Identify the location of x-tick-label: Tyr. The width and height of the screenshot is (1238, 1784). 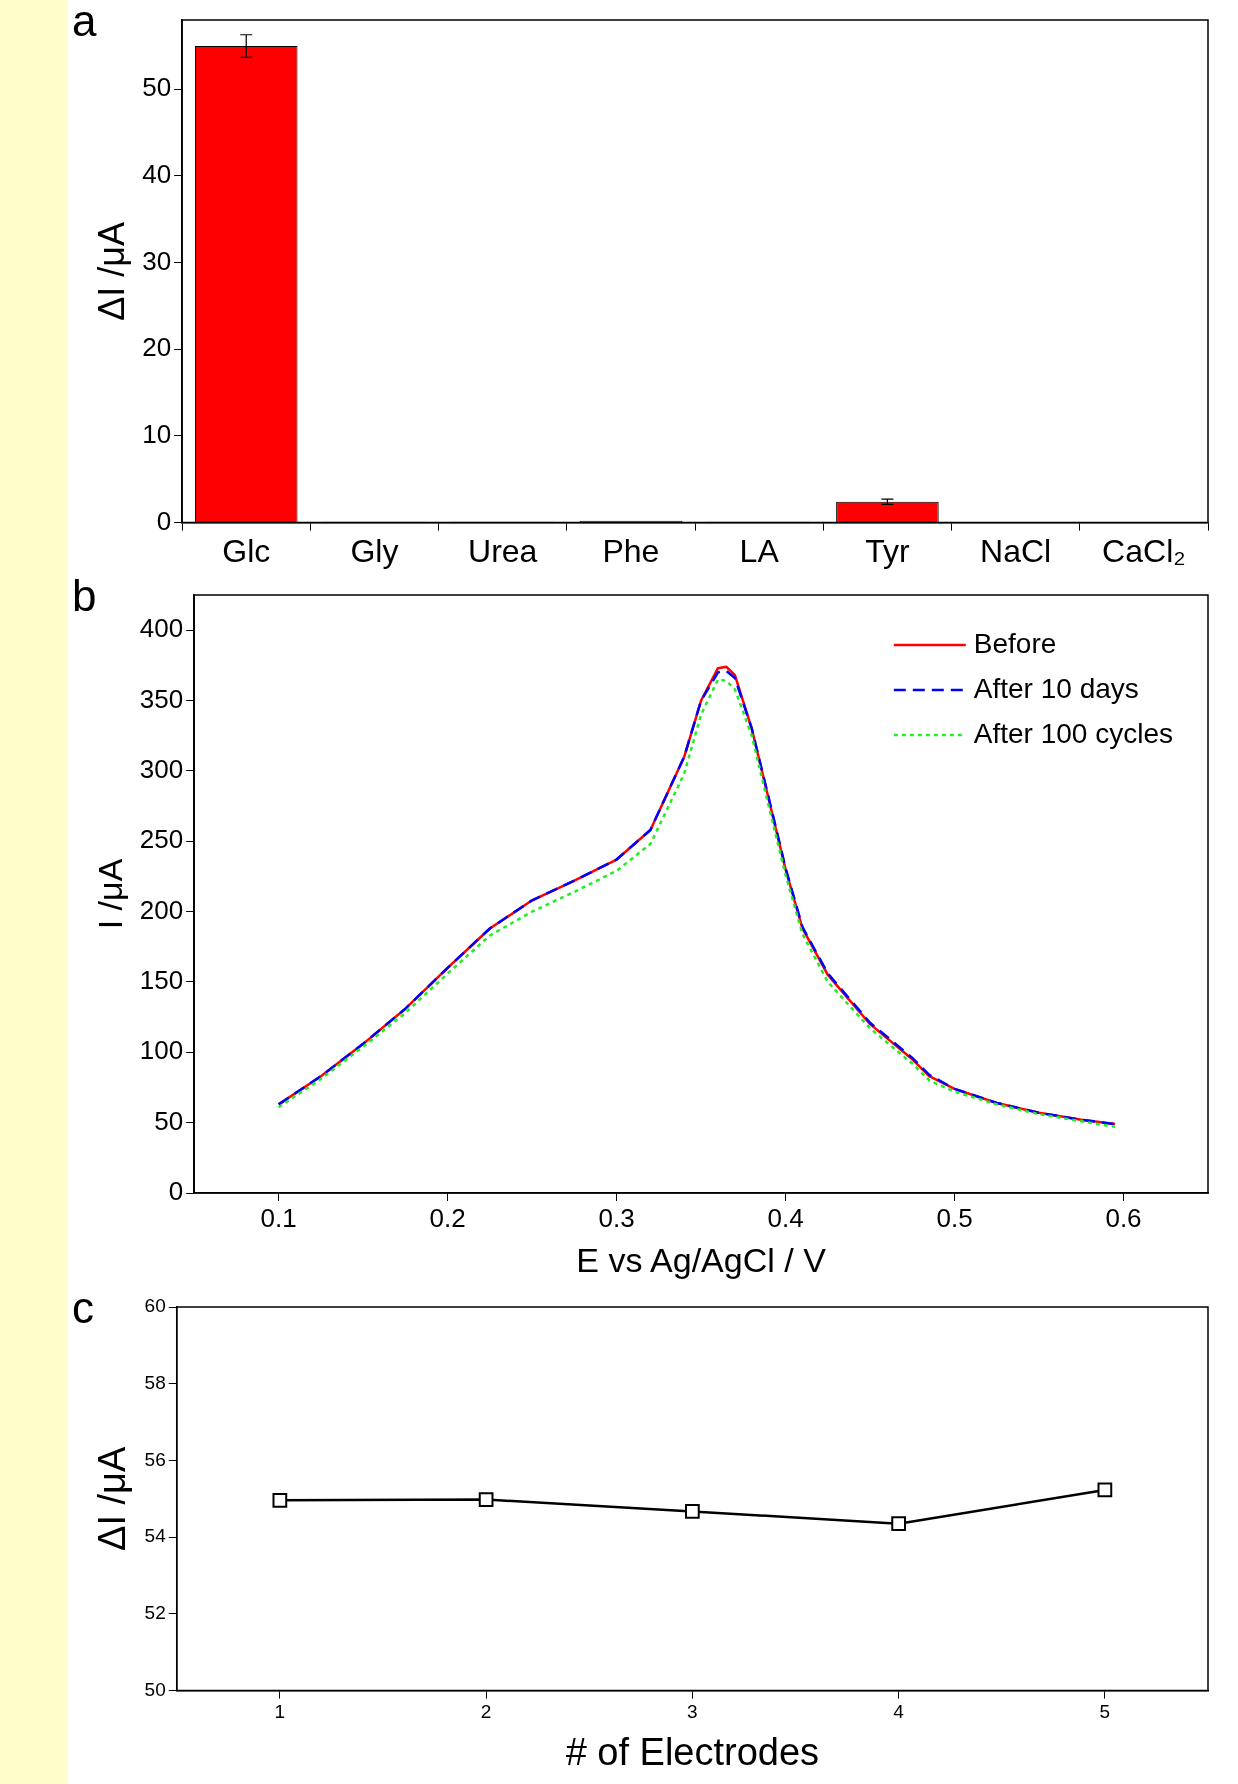
(887, 550).